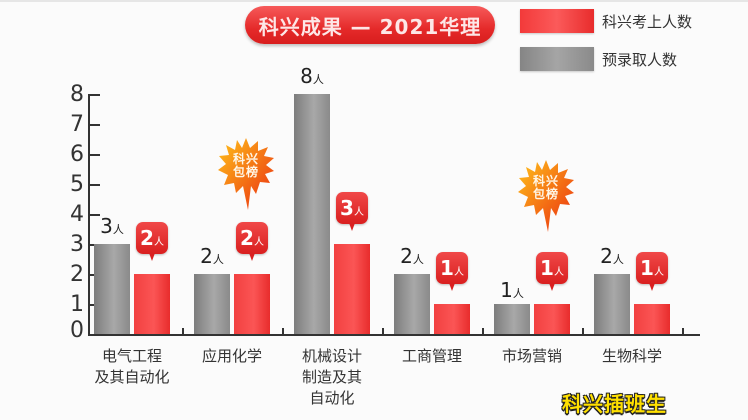  Describe the element at coordinates (374, 1) in the screenshot. I see `top-border` at that location.